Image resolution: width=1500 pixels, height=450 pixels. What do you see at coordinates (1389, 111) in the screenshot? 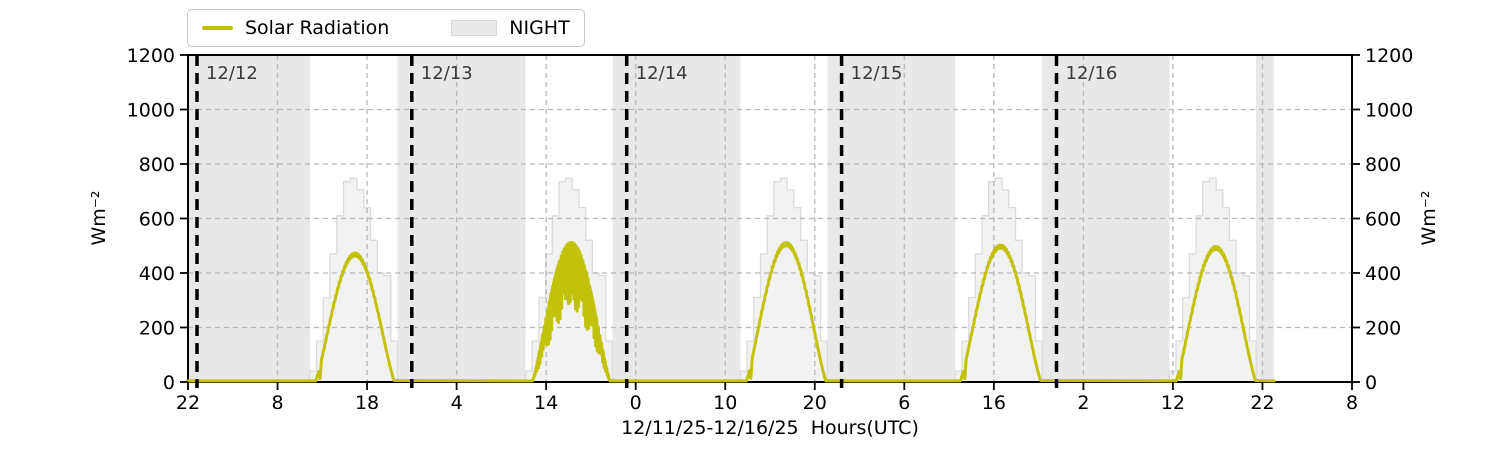
I see `y-tick-label-right: 1000` at bounding box center [1389, 111].